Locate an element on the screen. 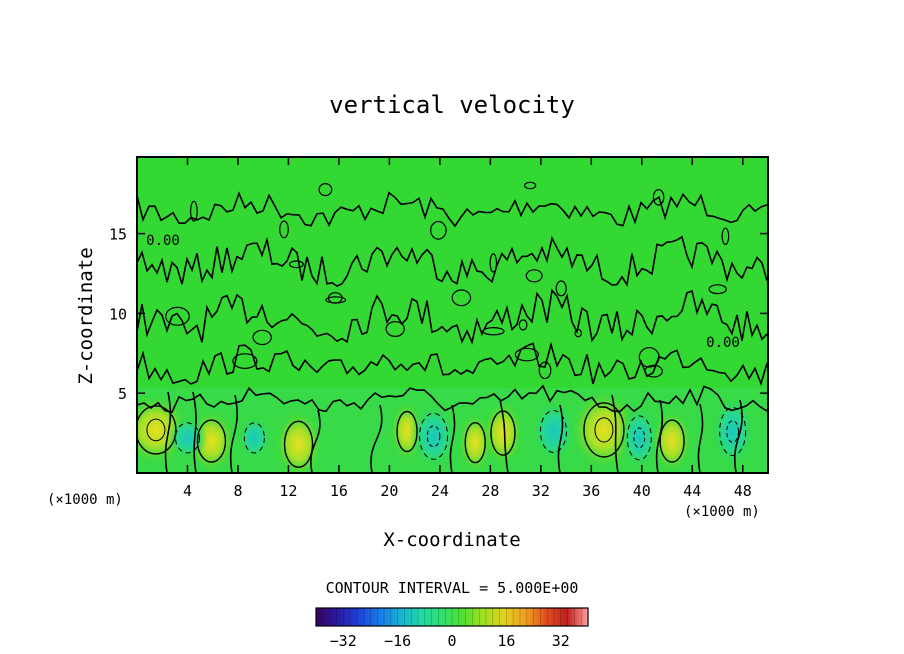 The width and height of the screenshot is (904, 654). y-tick-label: 15 is located at coordinates (118, 235).